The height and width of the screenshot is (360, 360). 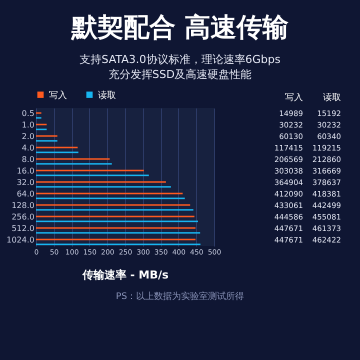 What do you see at coordinates (25, 182) in the screenshot?
I see `y-tick-label: 32.0` at bounding box center [25, 182].